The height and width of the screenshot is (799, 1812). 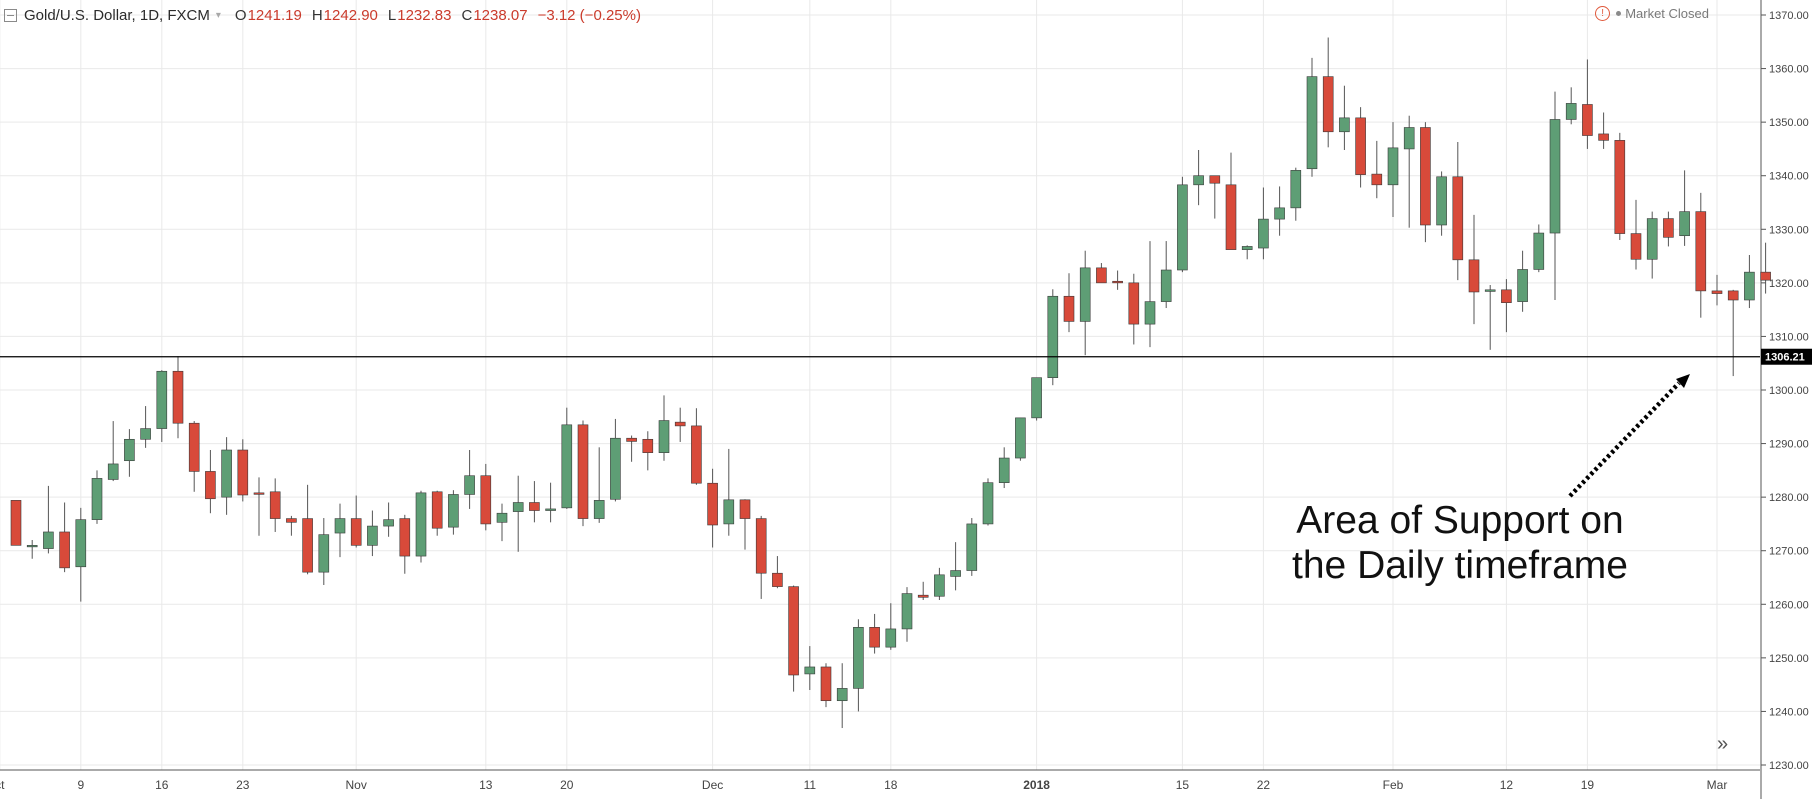 I want to click on collapse-legend-icon, so click(x=10, y=15).